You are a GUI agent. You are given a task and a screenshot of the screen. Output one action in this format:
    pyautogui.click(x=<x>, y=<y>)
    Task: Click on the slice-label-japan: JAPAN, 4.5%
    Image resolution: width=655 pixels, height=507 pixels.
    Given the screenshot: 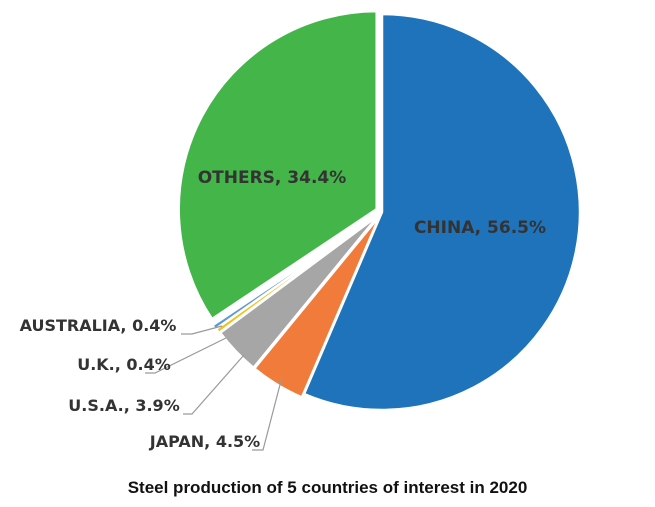 What is the action you would take?
    pyautogui.click(x=204, y=441)
    